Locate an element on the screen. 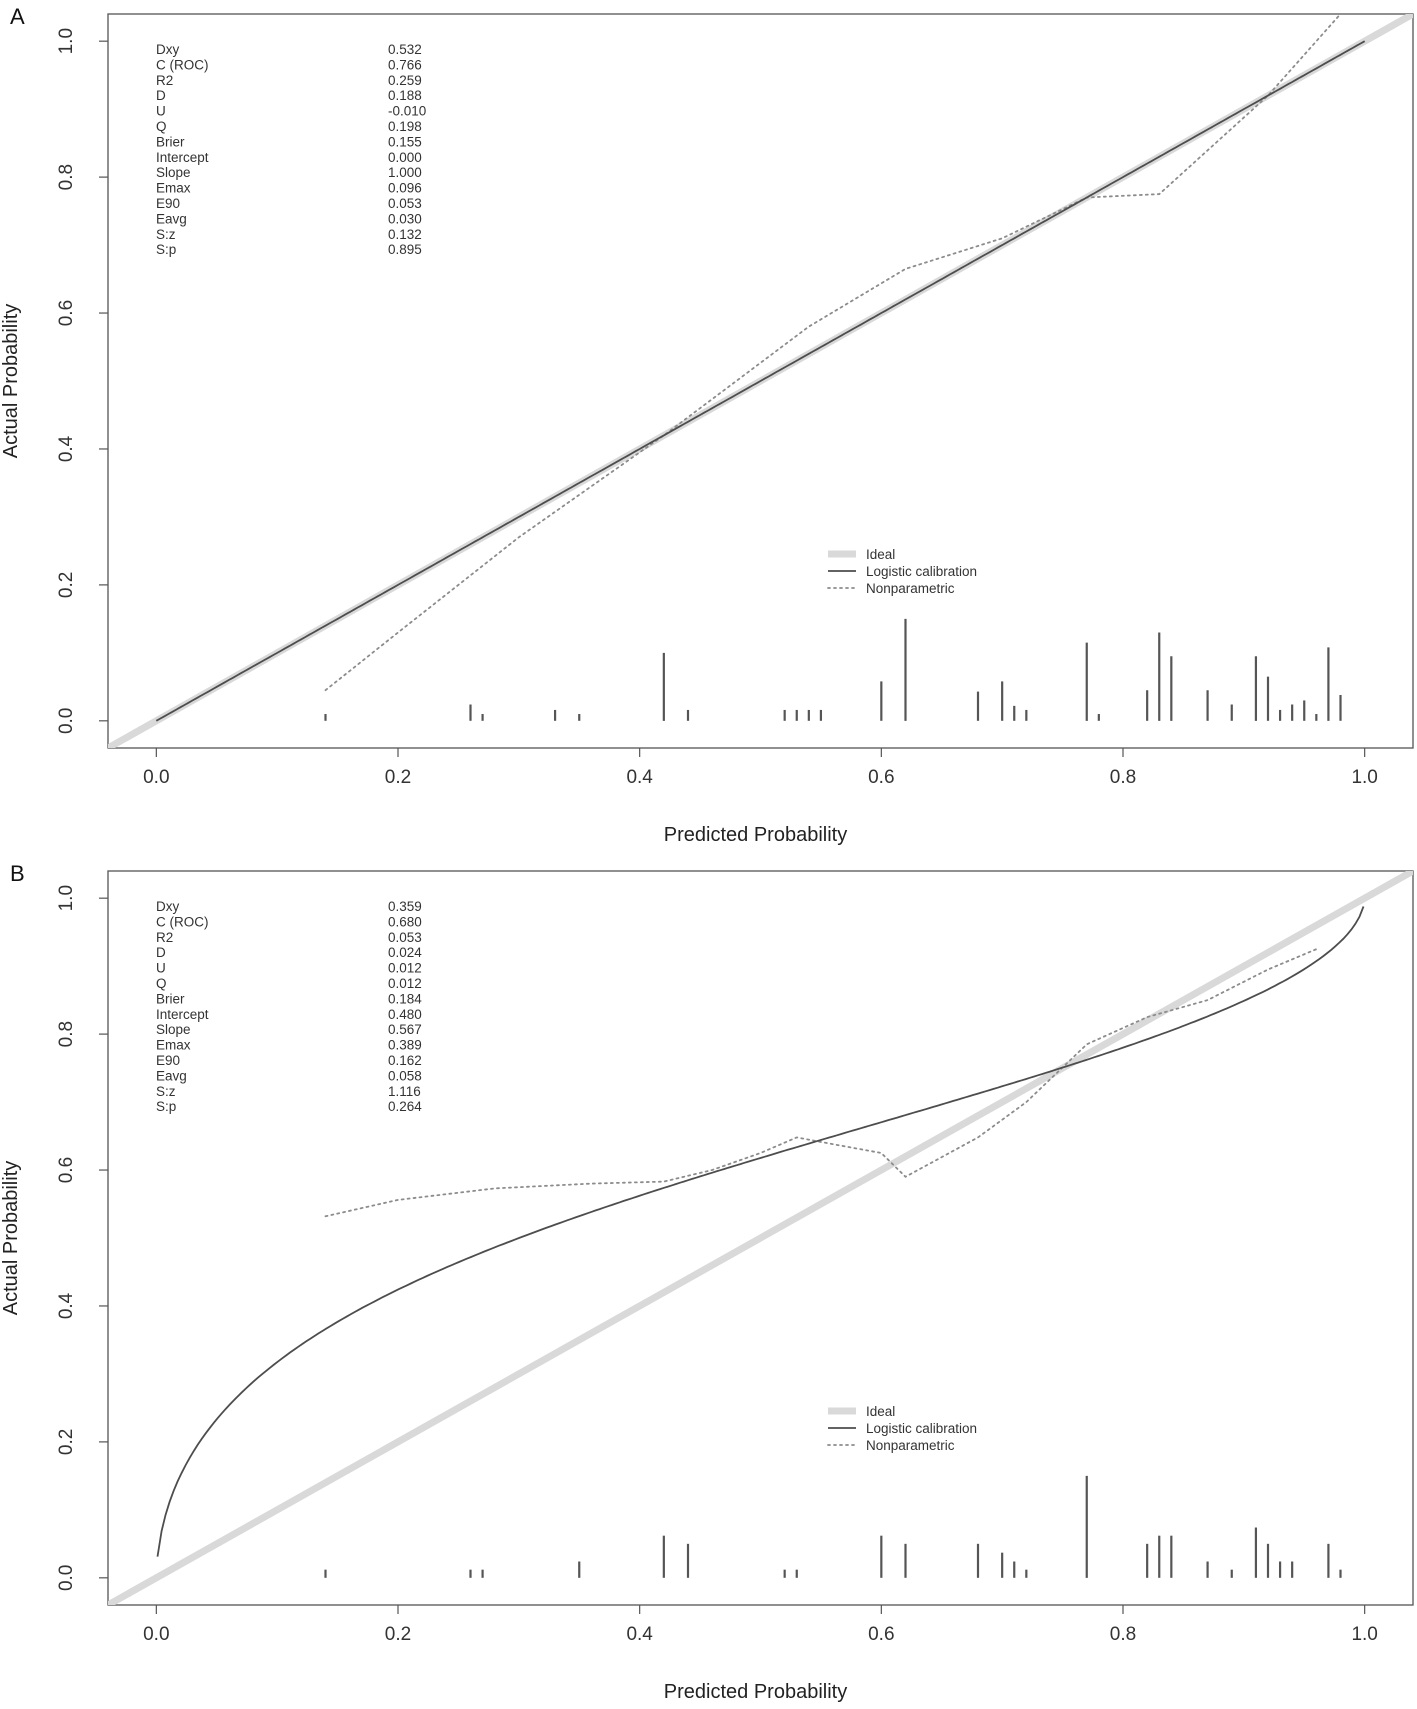 This screenshot has height=1709, width=1417. x-tick-label-b-3: 0.6 is located at coordinates (881, 1634).